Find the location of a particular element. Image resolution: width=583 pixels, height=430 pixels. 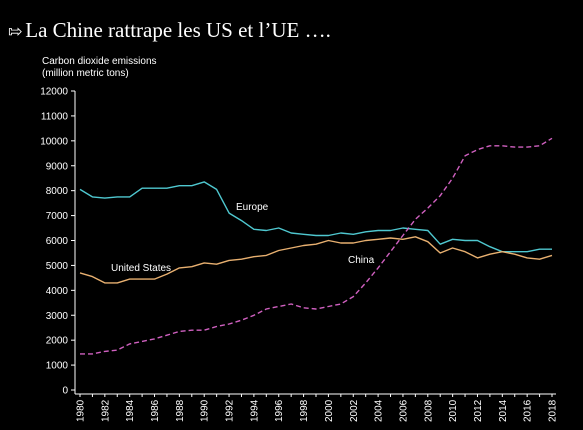

y-tick-label: 3000 is located at coordinates (57, 316).